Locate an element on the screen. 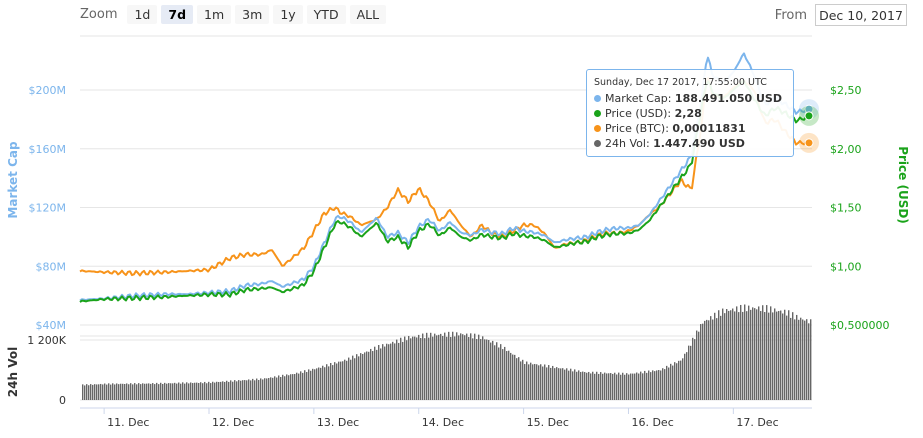 This screenshot has height=438, width=923. zoom-1m-button: 1m is located at coordinates (214, 14).